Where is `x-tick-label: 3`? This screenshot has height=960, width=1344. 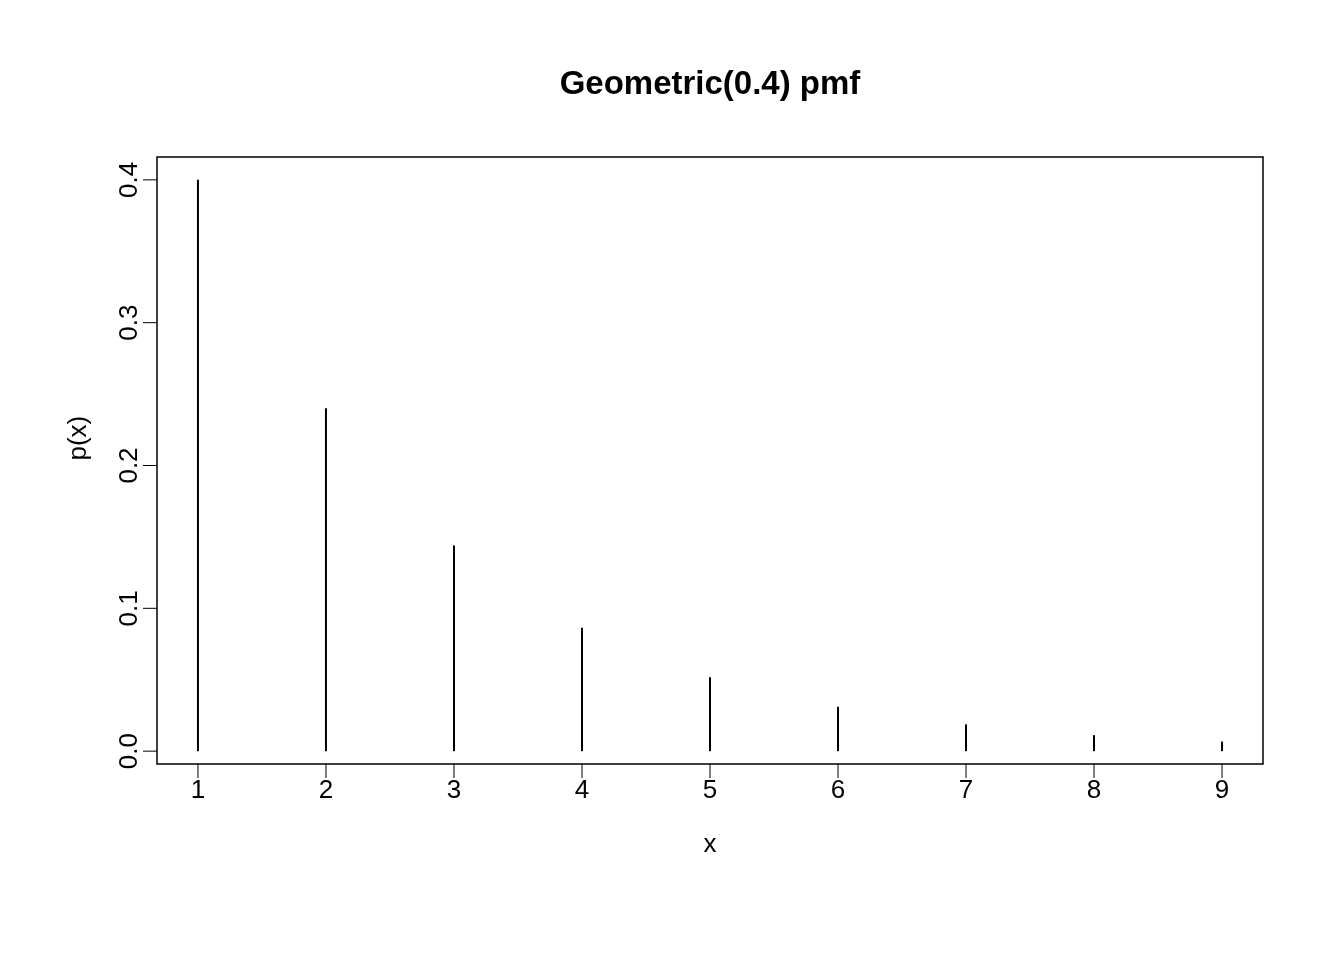
x-tick-label: 3 is located at coordinates (454, 789).